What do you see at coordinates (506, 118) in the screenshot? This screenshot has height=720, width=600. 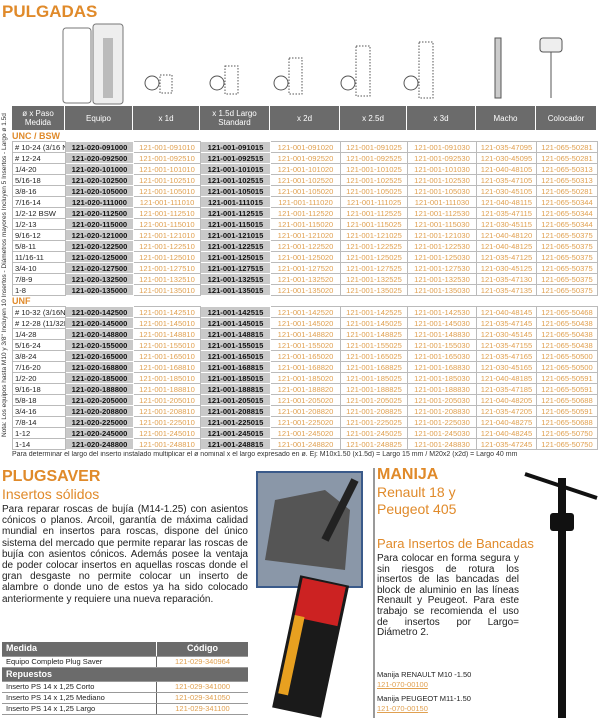 I see `column-header-macho: Macho` at bounding box center [506, 118].